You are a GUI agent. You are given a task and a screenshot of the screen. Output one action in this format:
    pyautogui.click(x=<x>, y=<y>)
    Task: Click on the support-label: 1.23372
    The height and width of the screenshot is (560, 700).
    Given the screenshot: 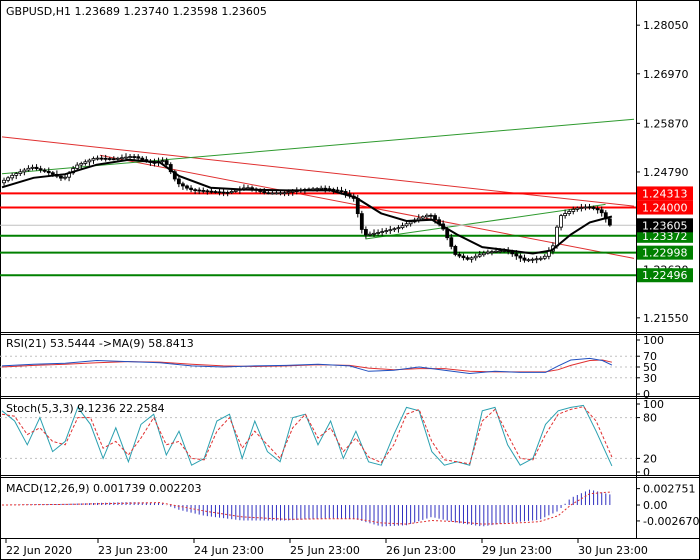 What is the action you would take?
    pyautogui.click(x=665, y=236)
    